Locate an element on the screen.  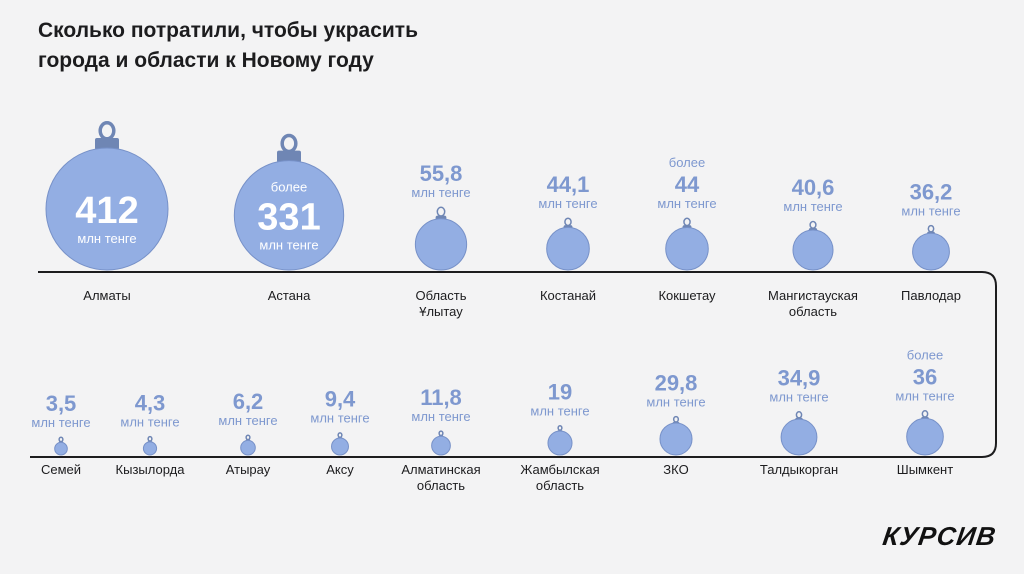
chart-title-line-2: города и области к Новому году is located at coordinates (206, 60).